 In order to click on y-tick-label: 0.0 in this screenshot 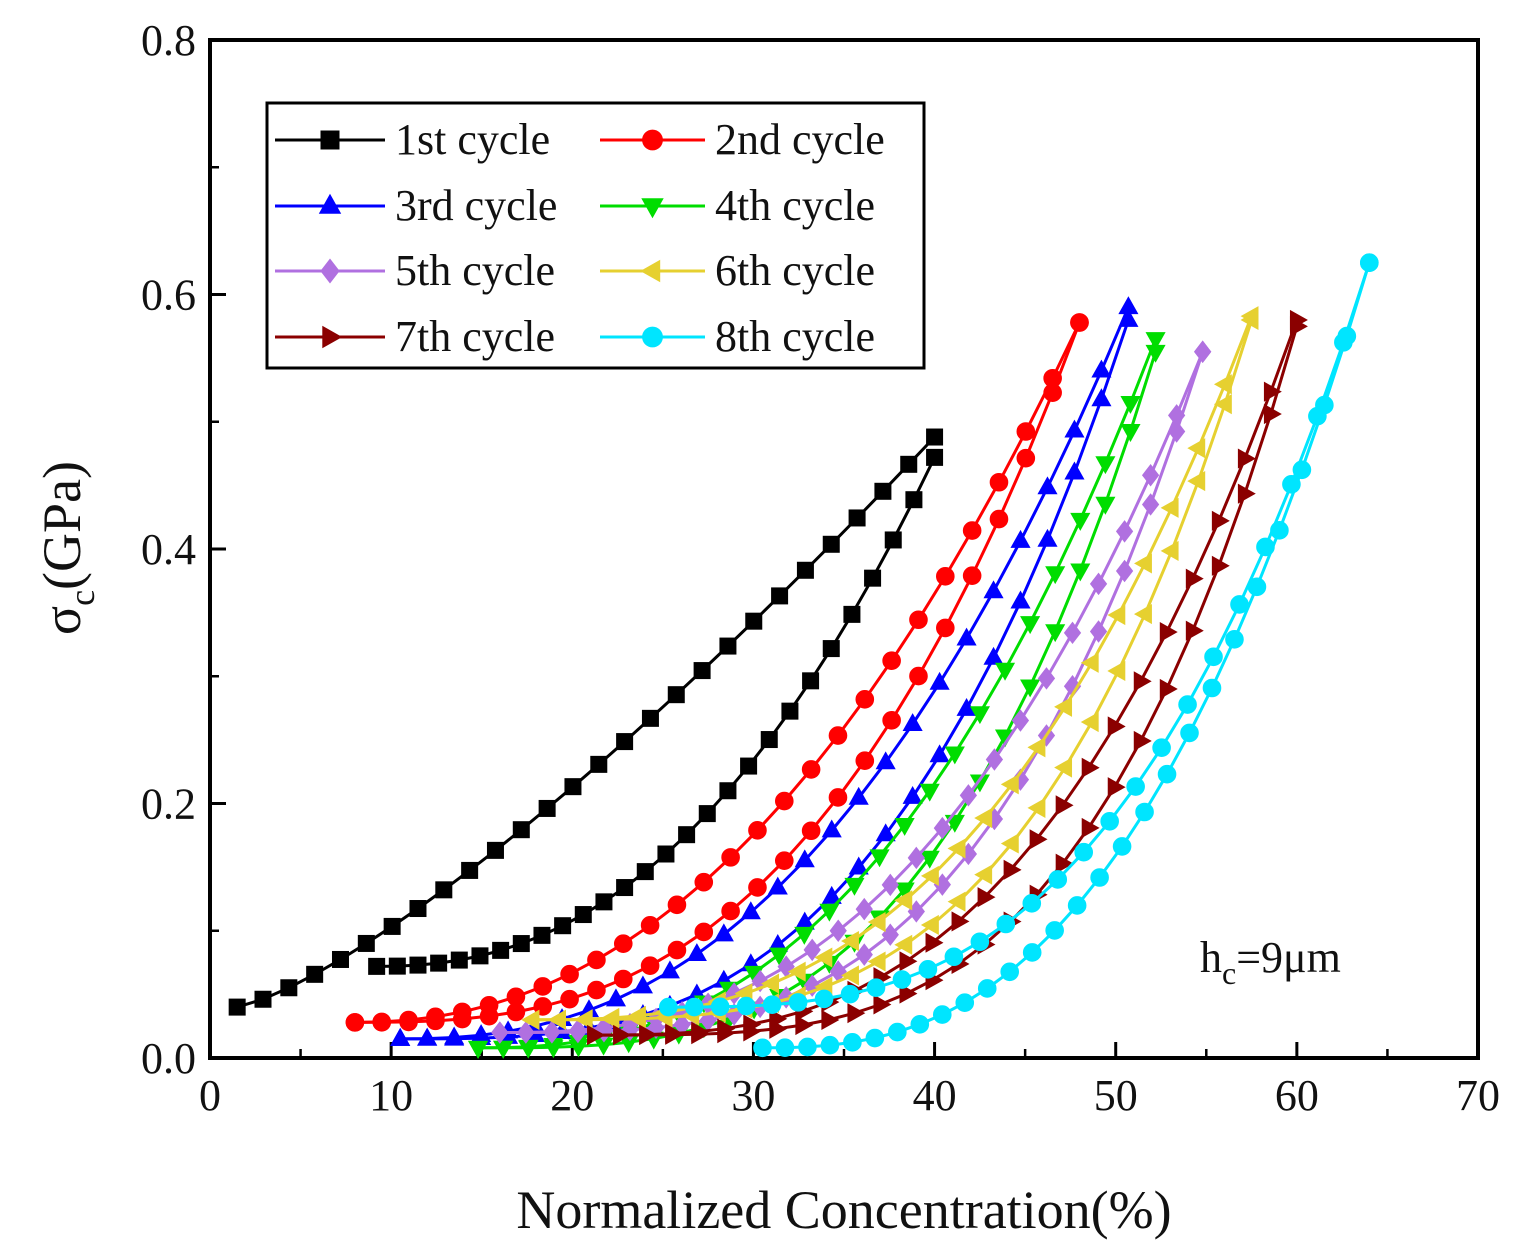, I will do `click(168, 1058)`.